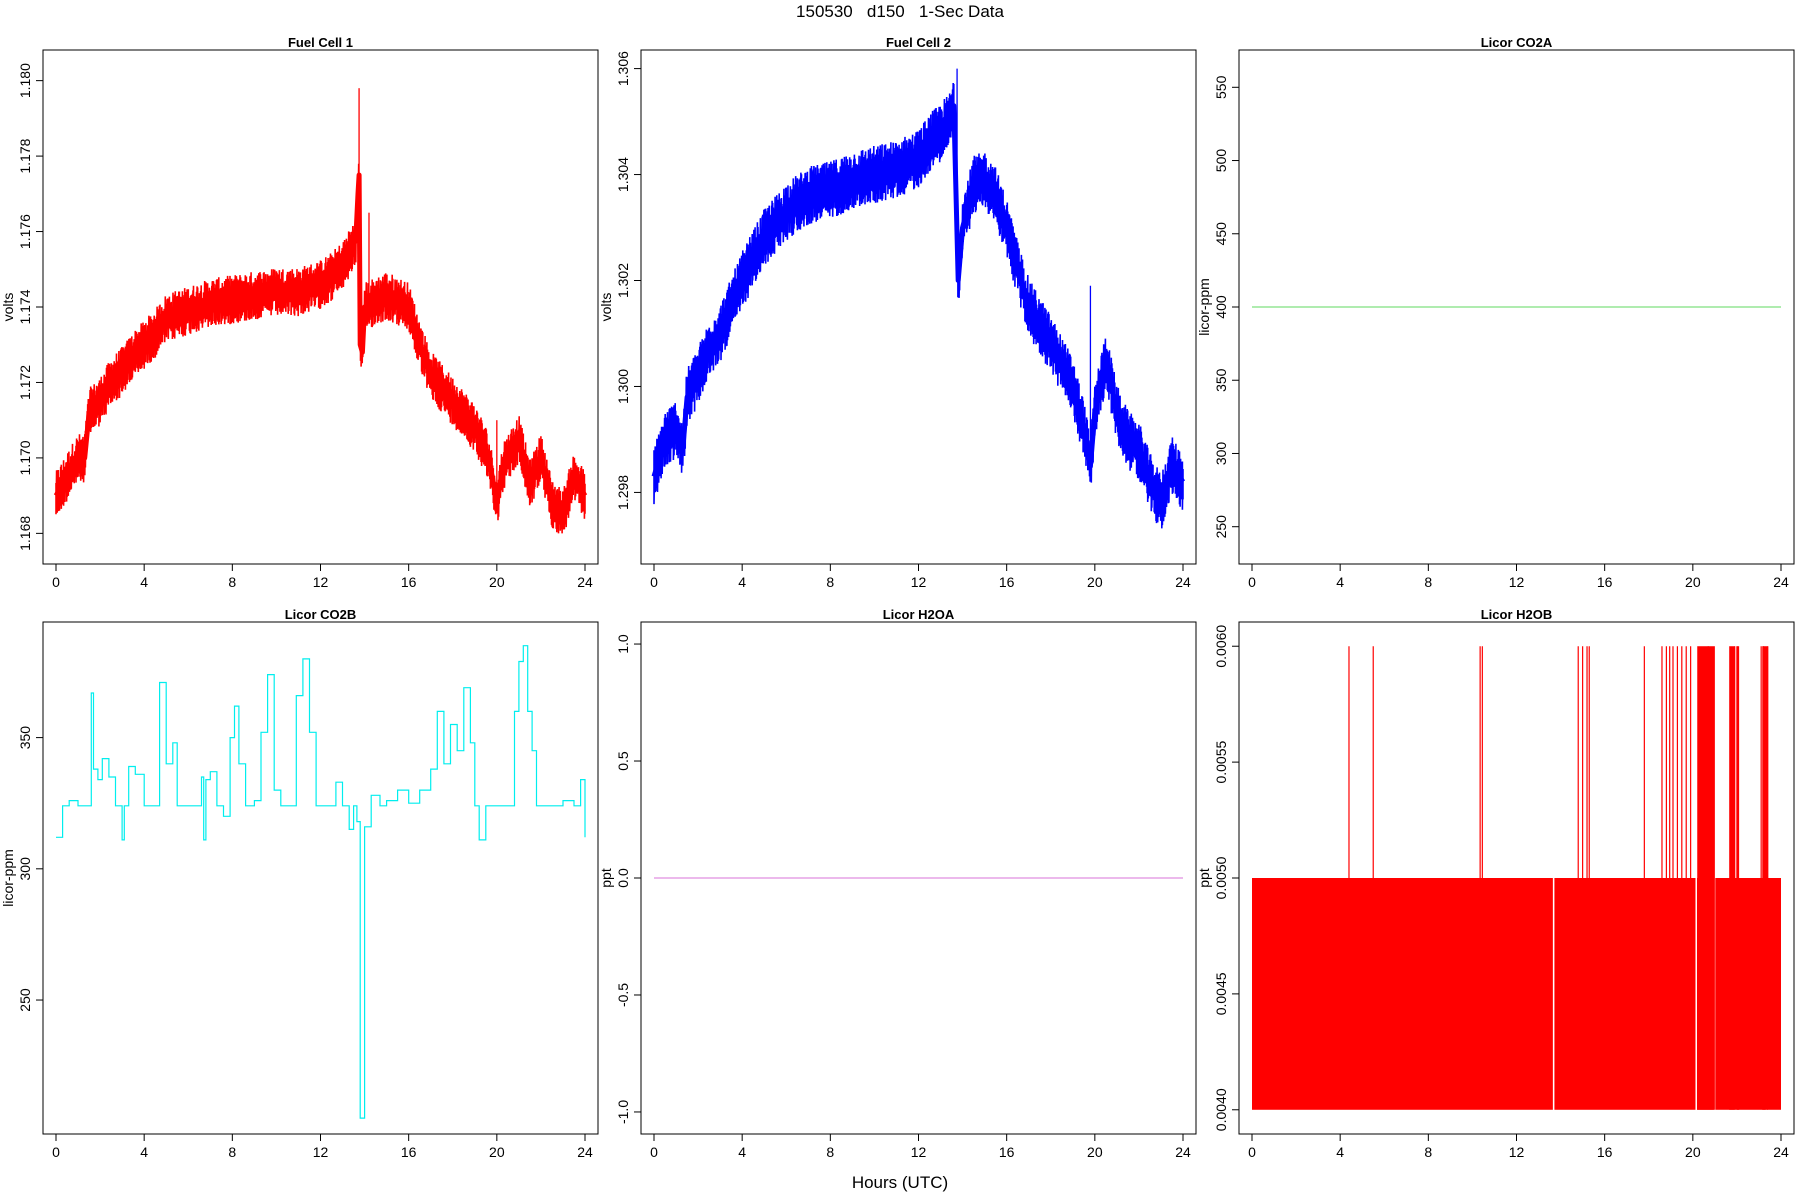 The height and width of the screenshot is (1200, 1800). I want to click on y-axis: 250 300 350, so click(30, 869).